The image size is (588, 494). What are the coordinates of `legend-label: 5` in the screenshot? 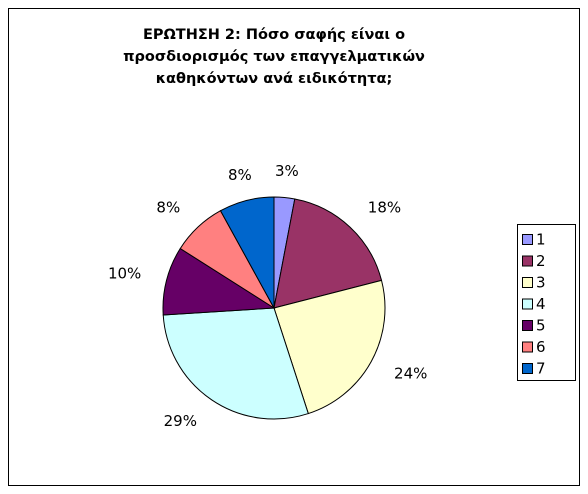 It's located at (541, 326).